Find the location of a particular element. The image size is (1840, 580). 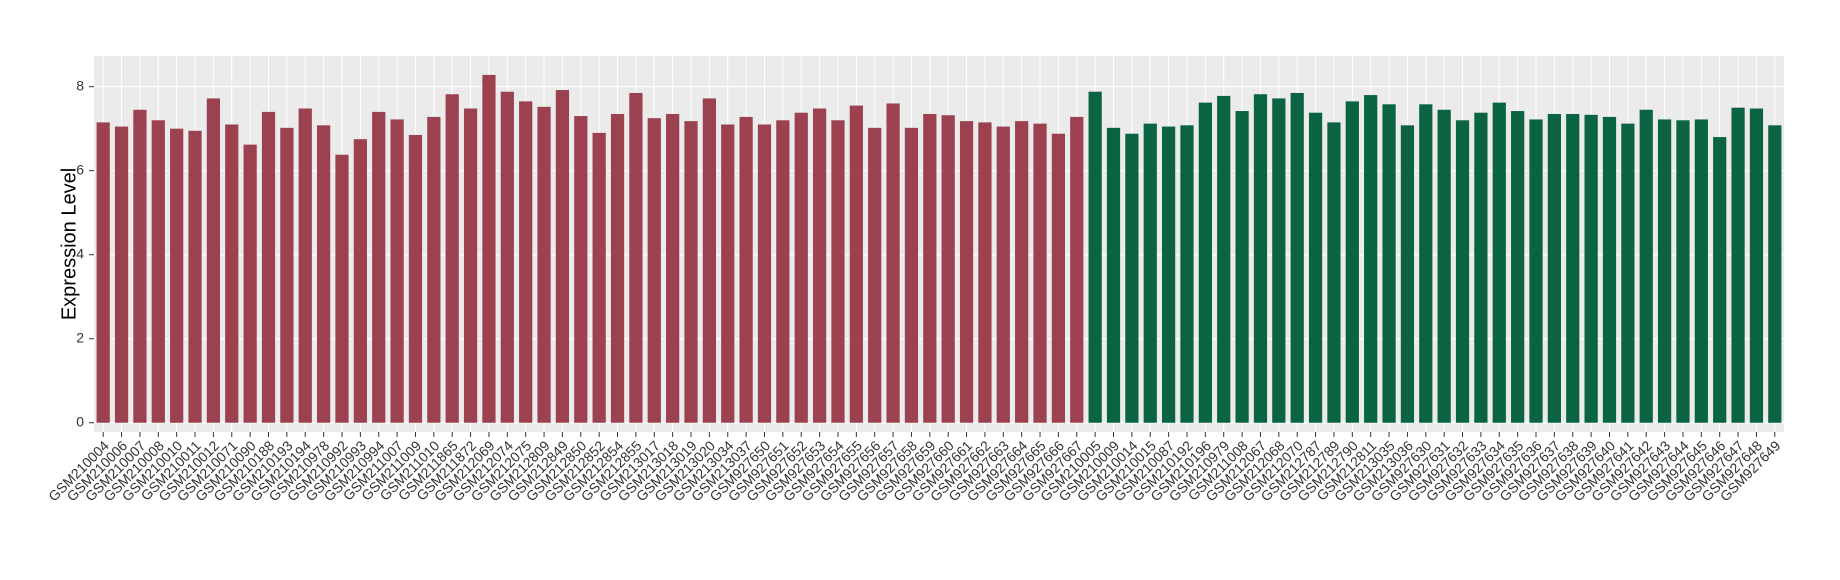

y-tick-label: 4 is located at coordinates (80, 253).